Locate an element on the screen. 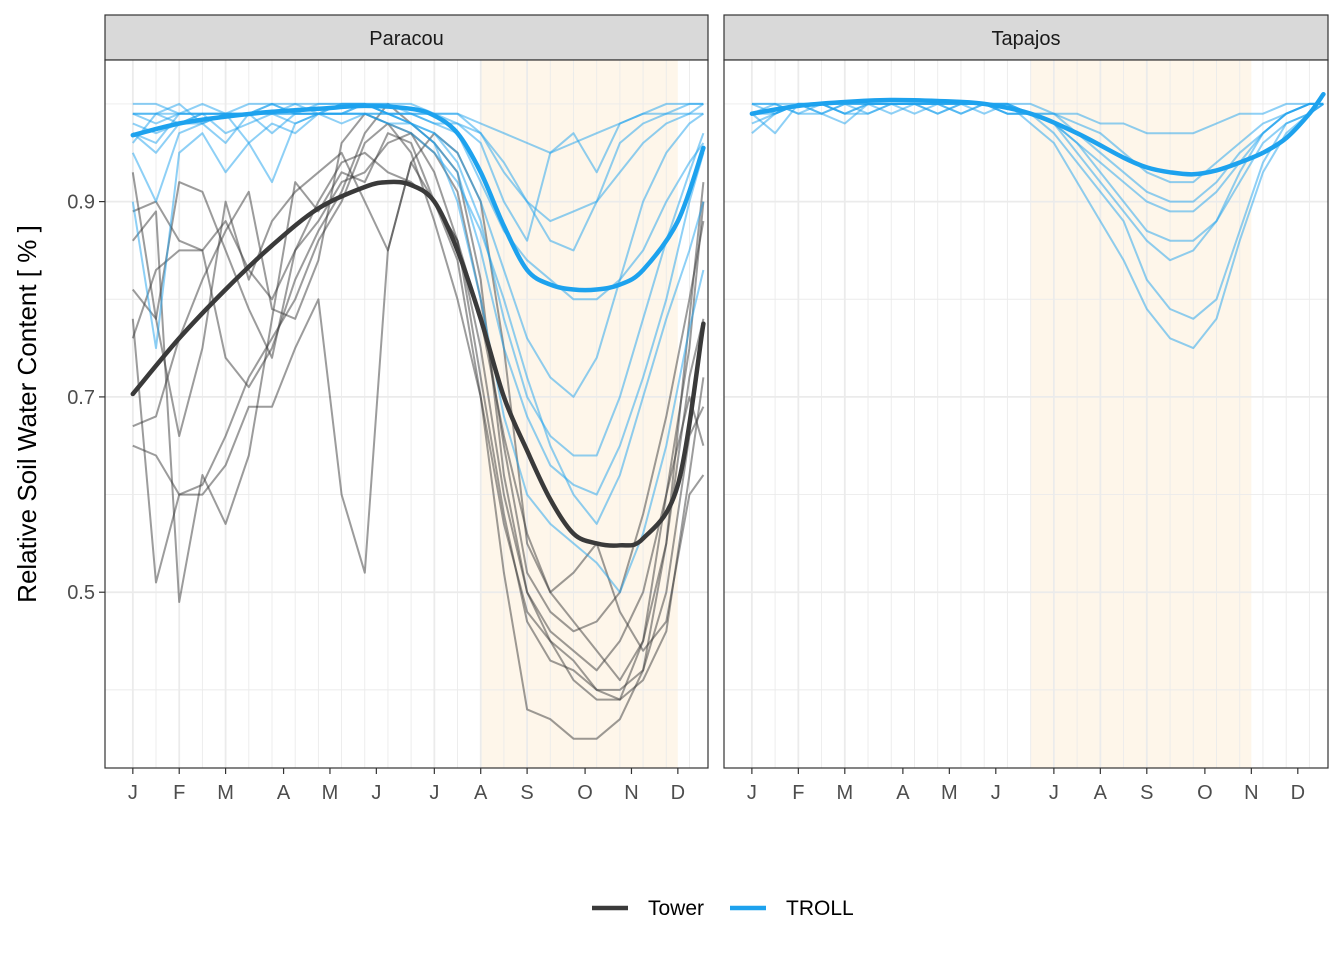 The height and width of the screenshot is (960, 1344). y-axis: 0.5 0.7 0.9 is located at coordinates (86, 398).